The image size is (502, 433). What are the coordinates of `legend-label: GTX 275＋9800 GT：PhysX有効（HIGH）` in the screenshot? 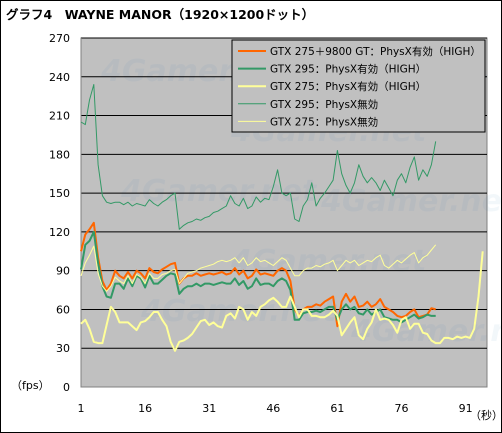 It's located at (375, 51).